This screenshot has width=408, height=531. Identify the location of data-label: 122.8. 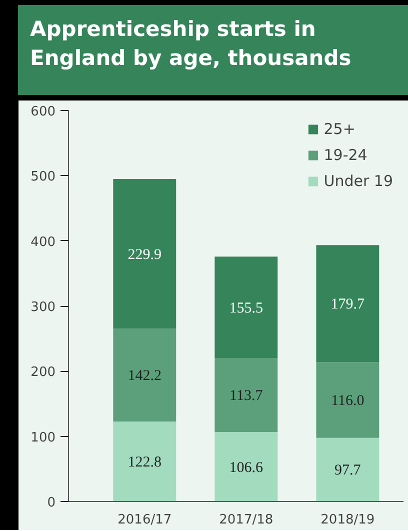
(145, 462).